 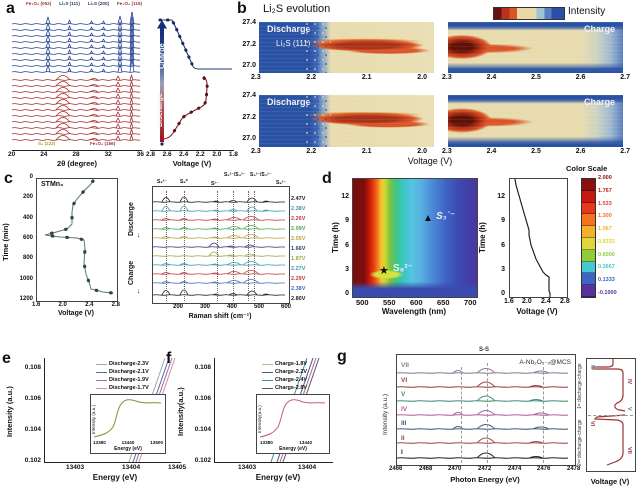 What do you see at coordinates (408, 409) in the screenshot?
I see `g-curve-labels: VII VI V IV III II I` at bounding box center [408, 409].